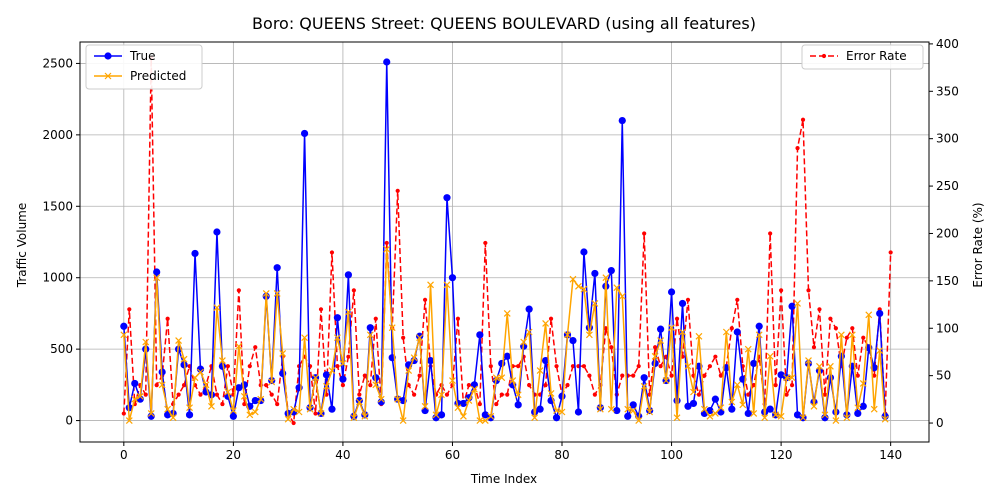  I want to click on right-y-axis-label: Error Rate (%), so click(978, 244).